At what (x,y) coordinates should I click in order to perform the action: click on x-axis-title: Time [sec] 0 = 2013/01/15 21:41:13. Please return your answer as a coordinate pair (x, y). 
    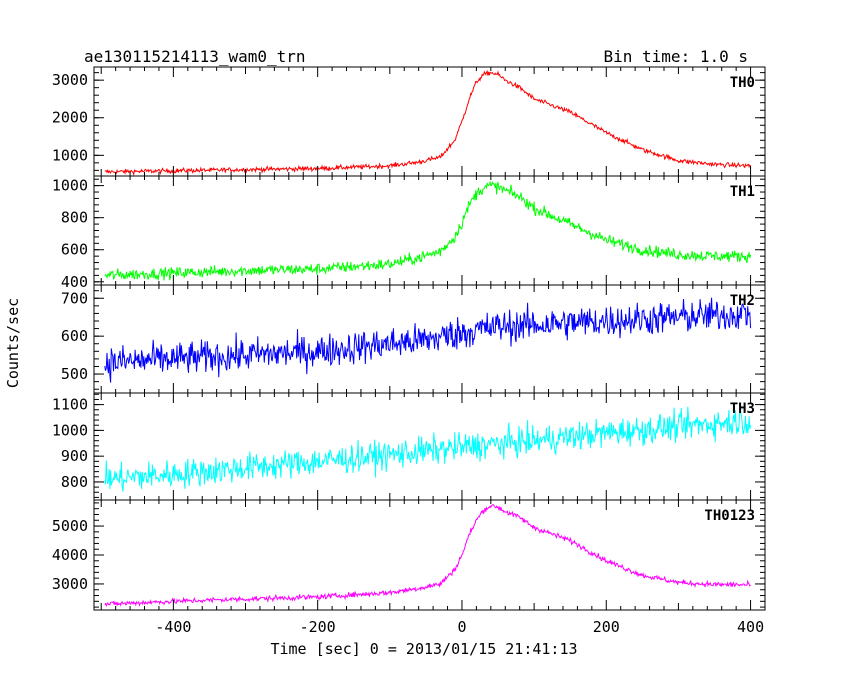
    Looking at the image, I should click on (423, 649).